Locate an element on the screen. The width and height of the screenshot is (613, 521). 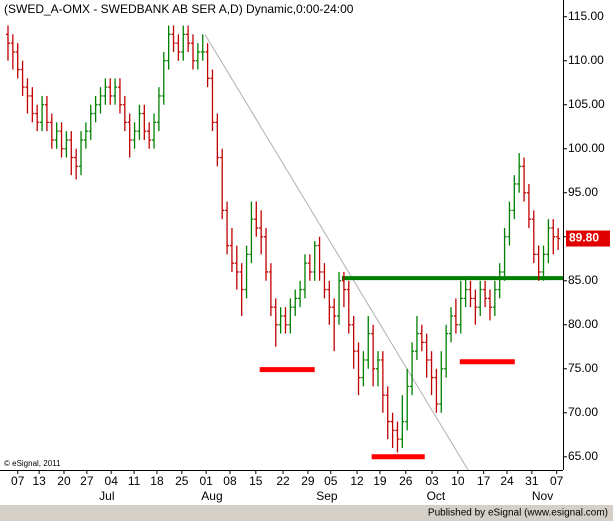
x-tick-label: 27 is located at coordinates (87, 481).